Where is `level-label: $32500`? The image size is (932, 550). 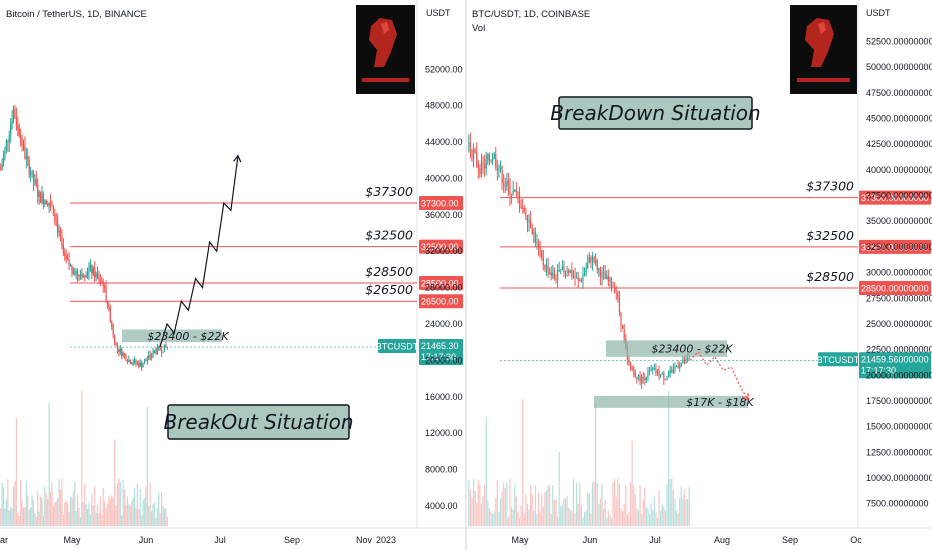 level-label: $32500 is located at coordinates (830, 235).